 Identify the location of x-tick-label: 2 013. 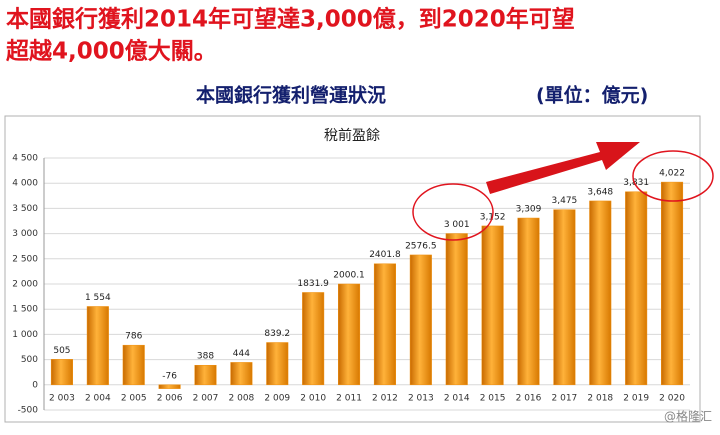
(421, 399).